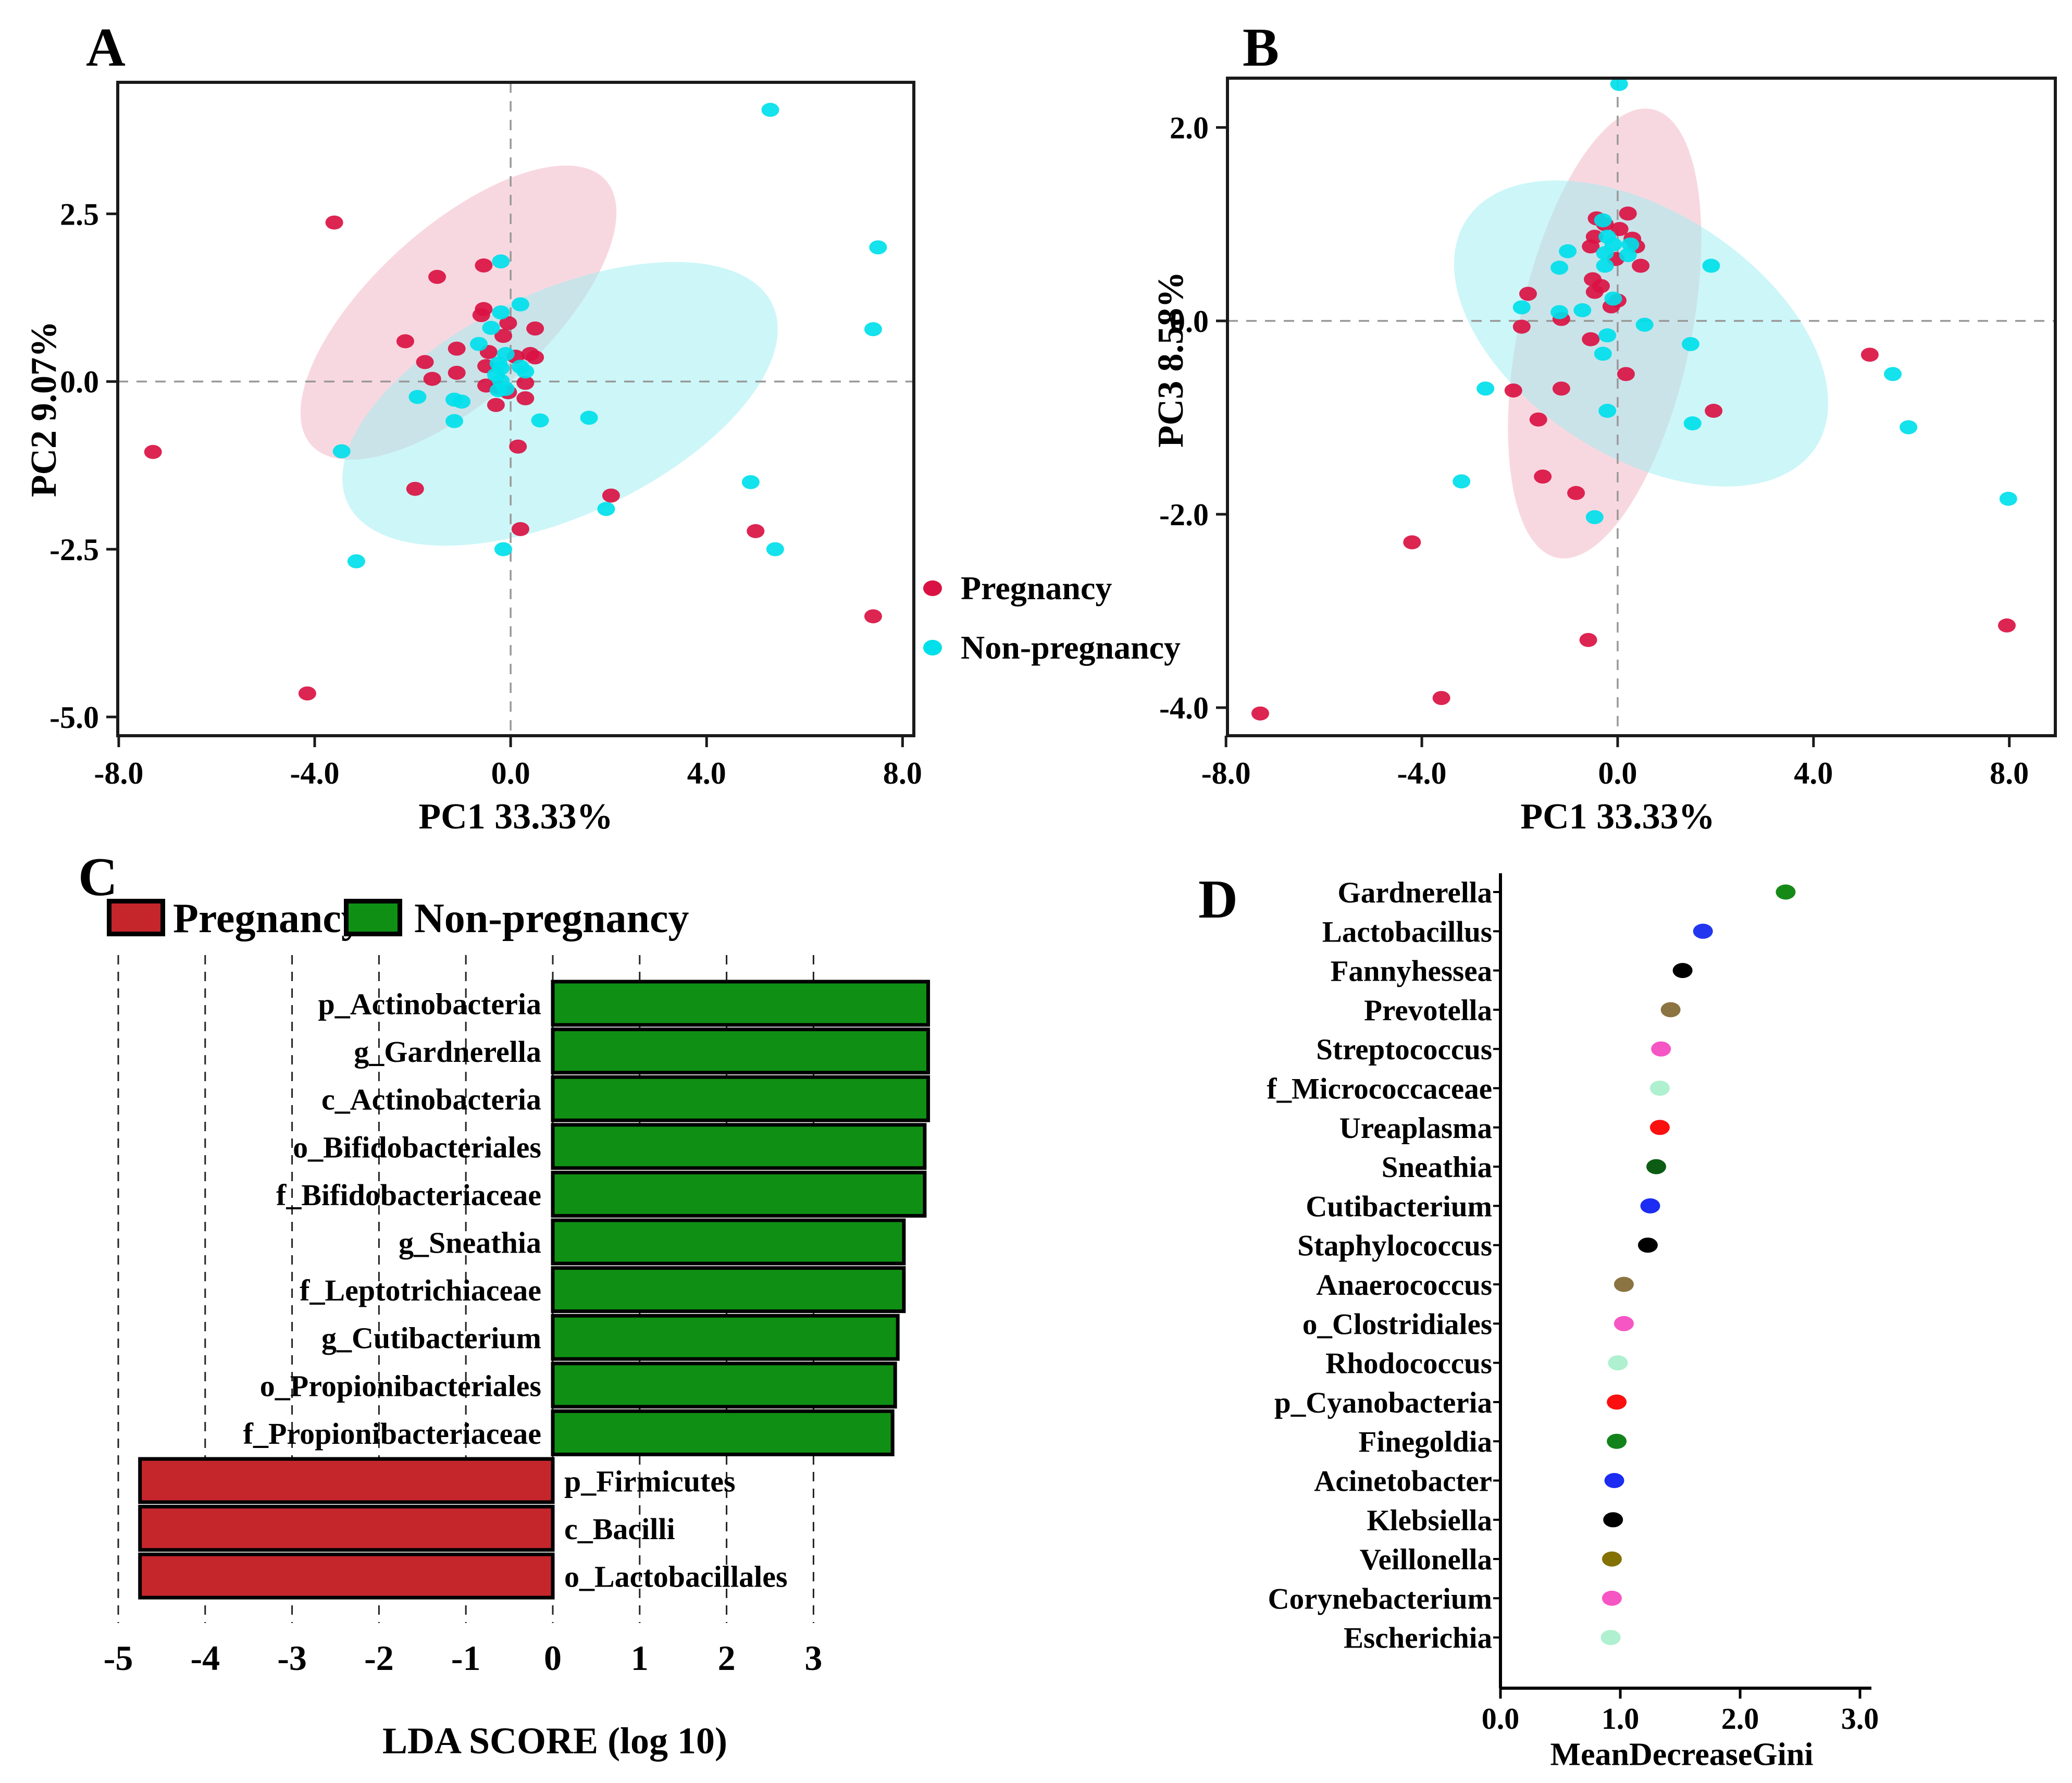 Image resolution: width=2072 pixels, height=1783 pixels. What do you see at coordinates (1437, 1167) in the screenshot?
I see `gini-category-label: Sneathia` at bounding box center [1437, 1167].